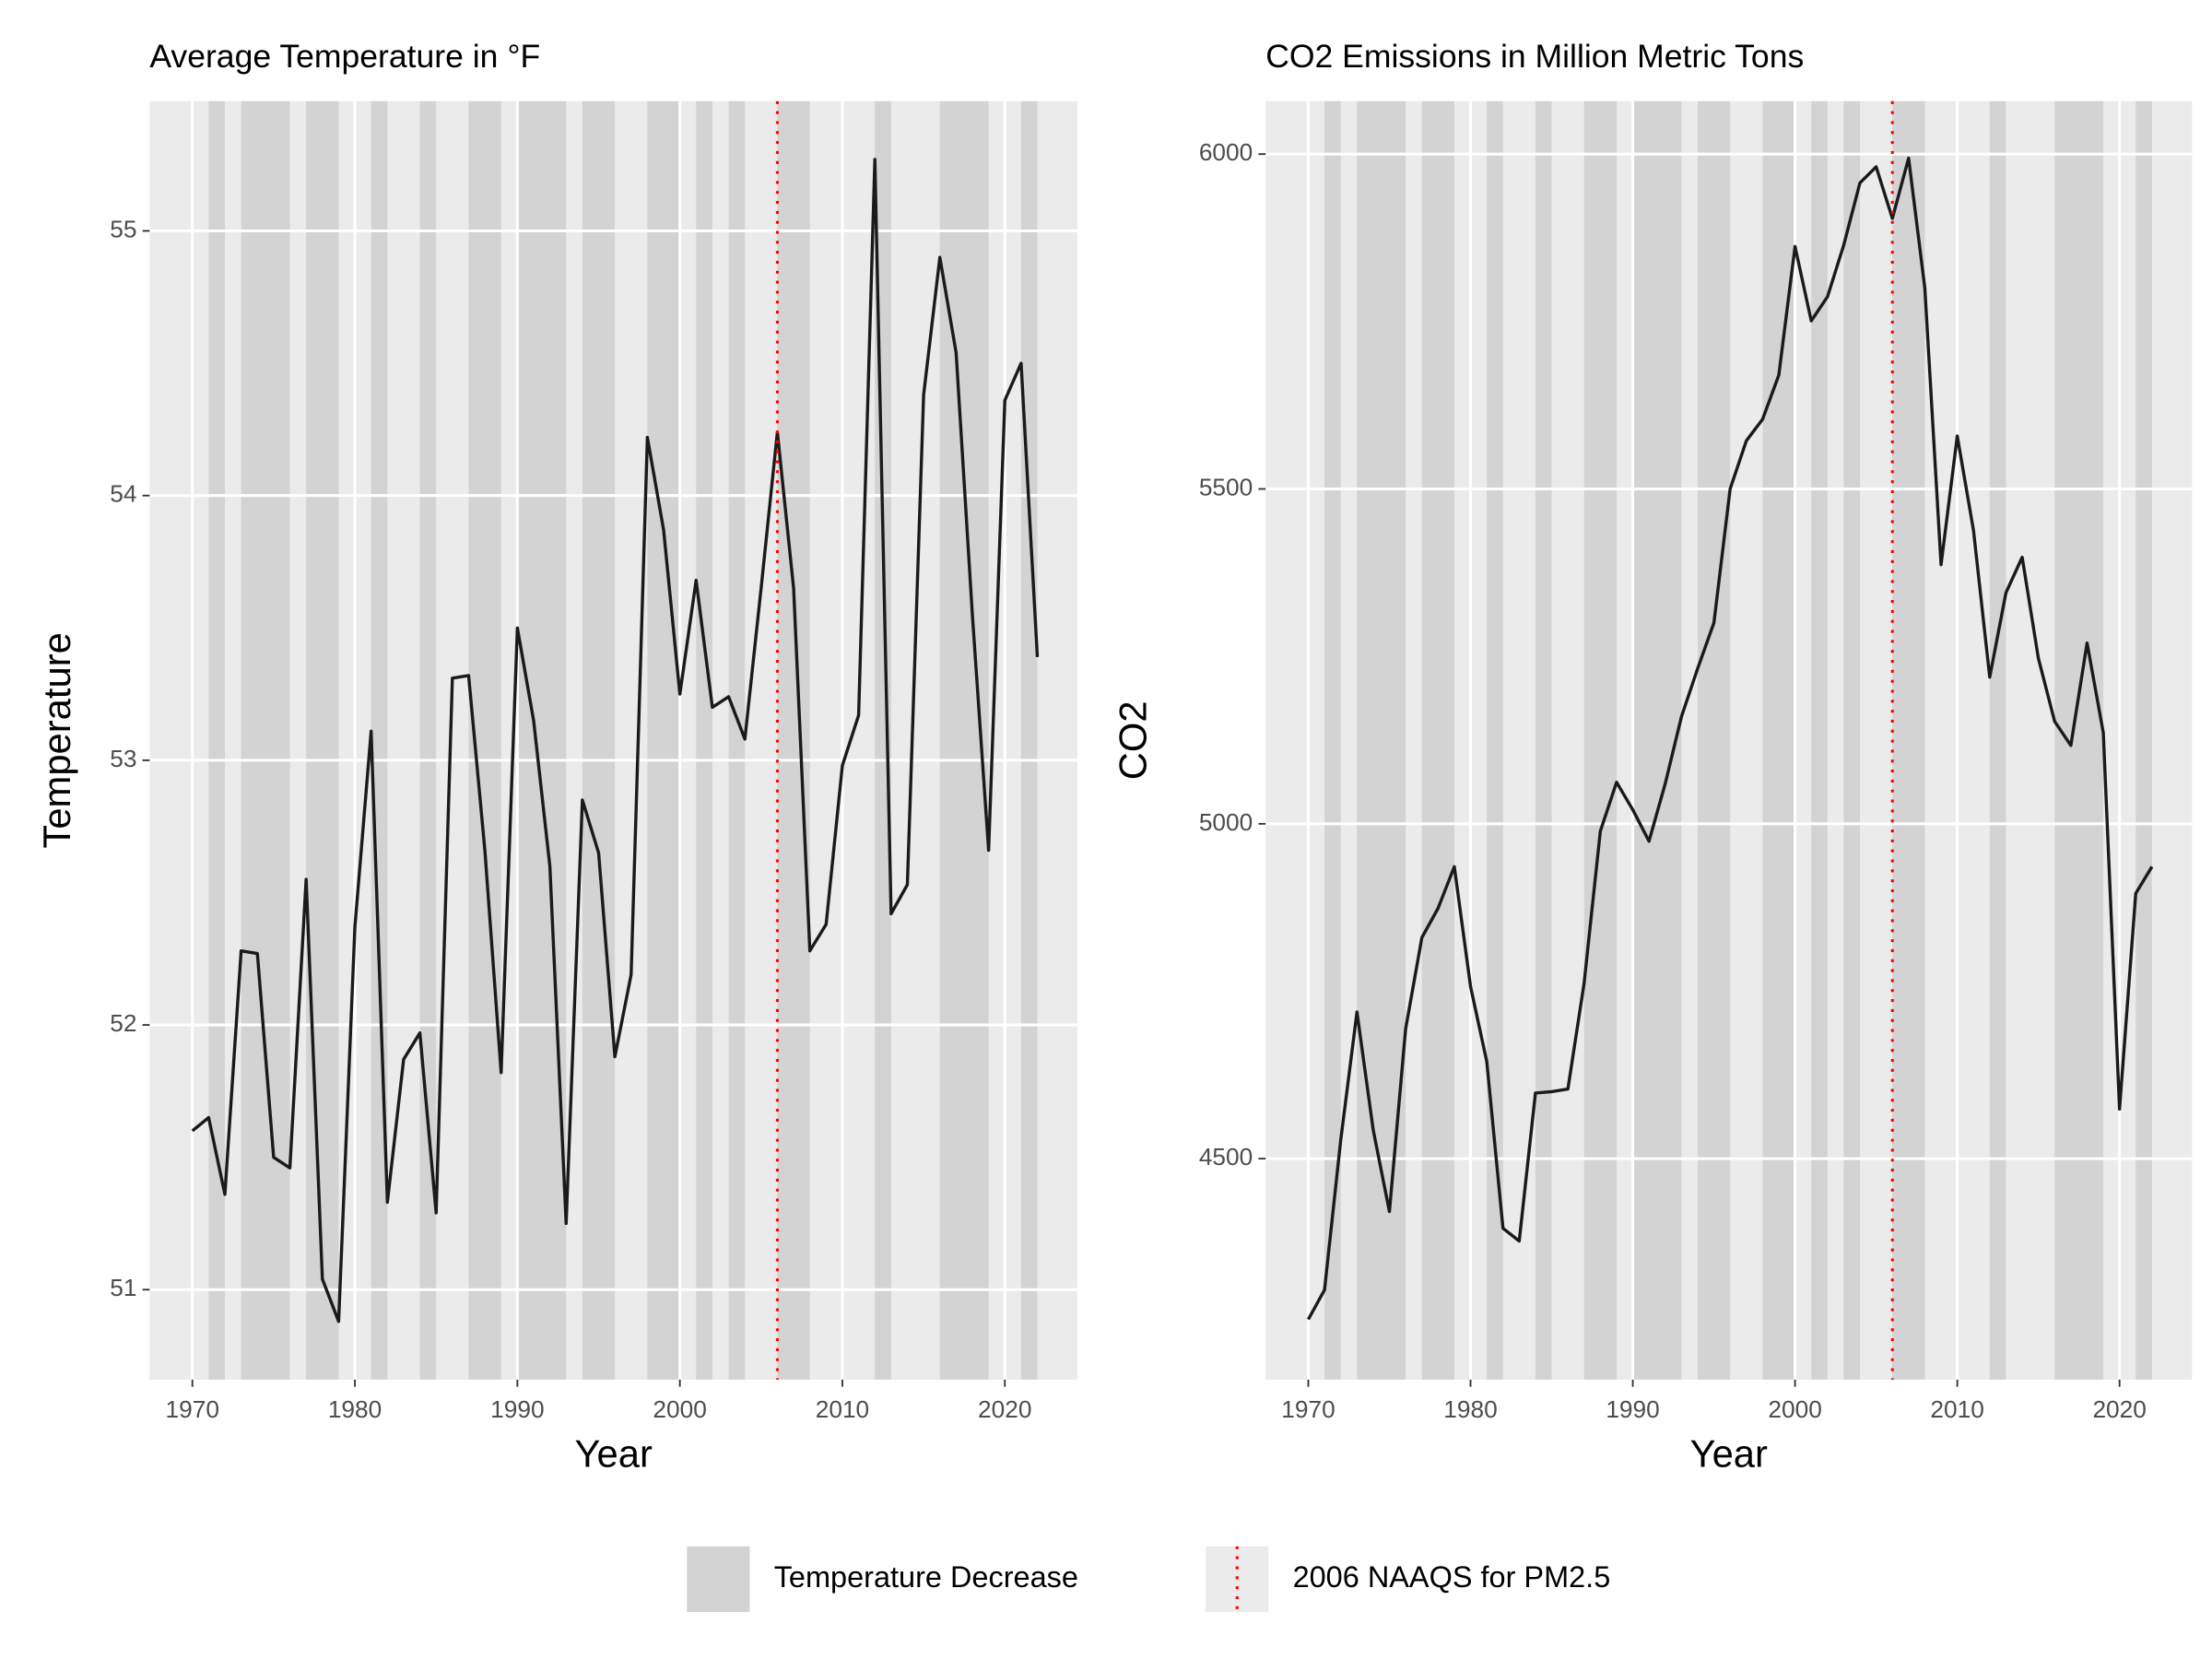 This screenshot has width=2212, height=1659. What do you see at coordinates (123, 494) in the screenshot?
I see `y-tick-label: 54` at bounding box center [123, 494].